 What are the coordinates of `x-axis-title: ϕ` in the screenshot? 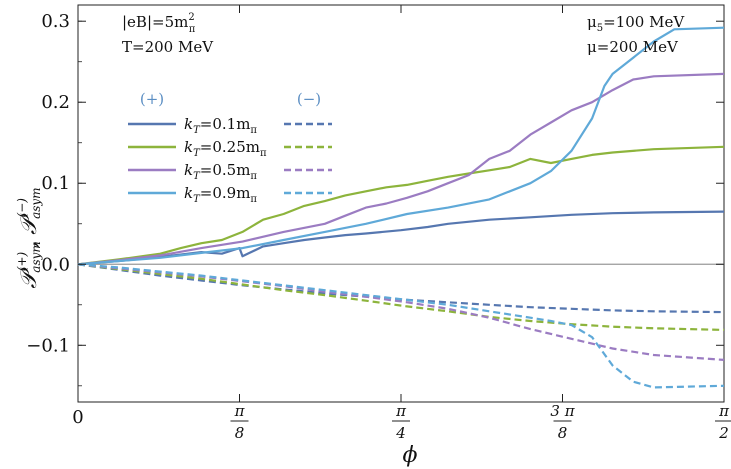 It's located at (410, 455).